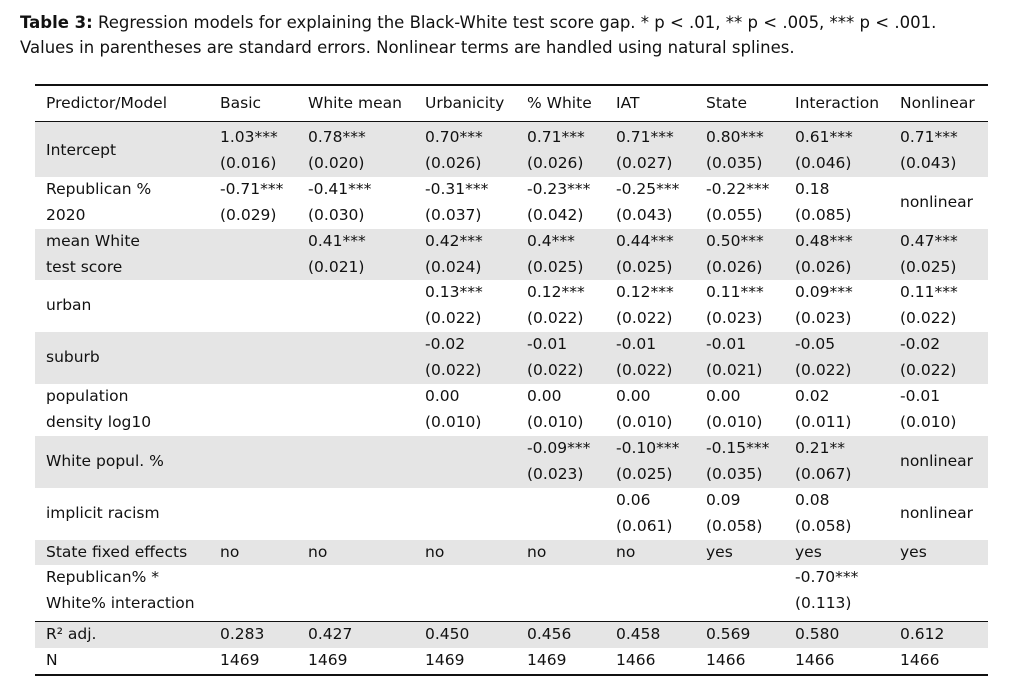 The image size is (1024, 699). What do you see at coordinates (127, 635) in the screenshot?
I see `row-label: R² adj.` at bounding box center [127, 635].